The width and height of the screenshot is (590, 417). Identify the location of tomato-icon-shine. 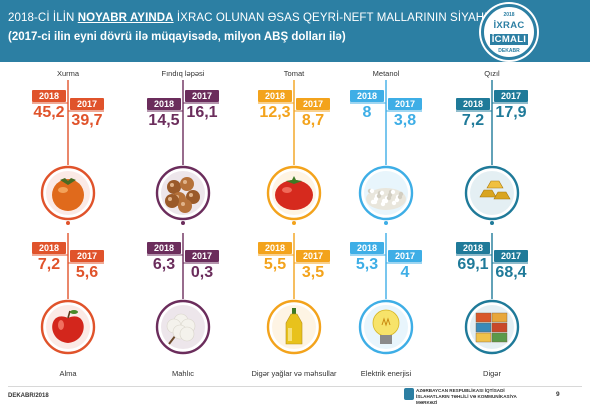
(287, 190).